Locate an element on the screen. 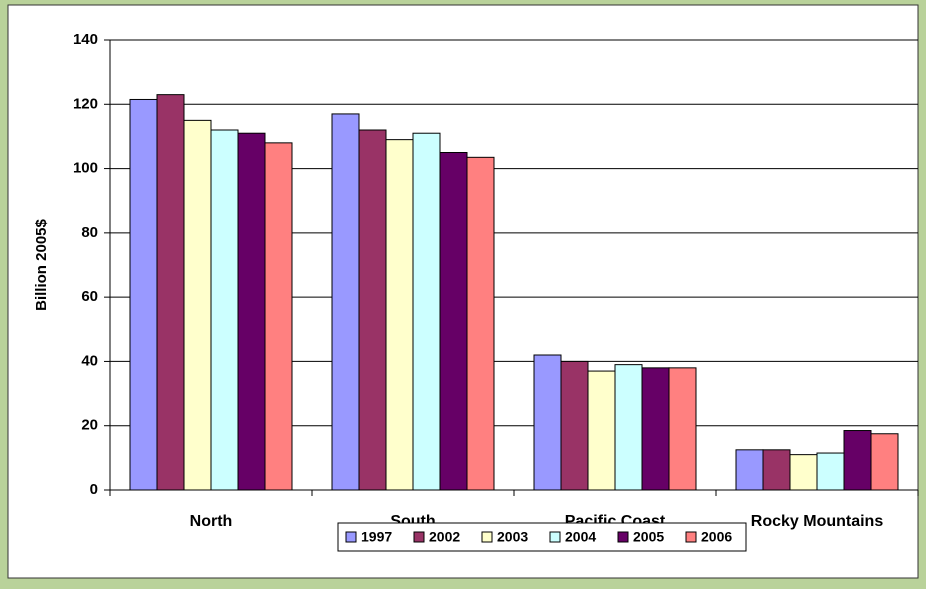  y-tick-label: 120 is located at coordinates (85, 103).